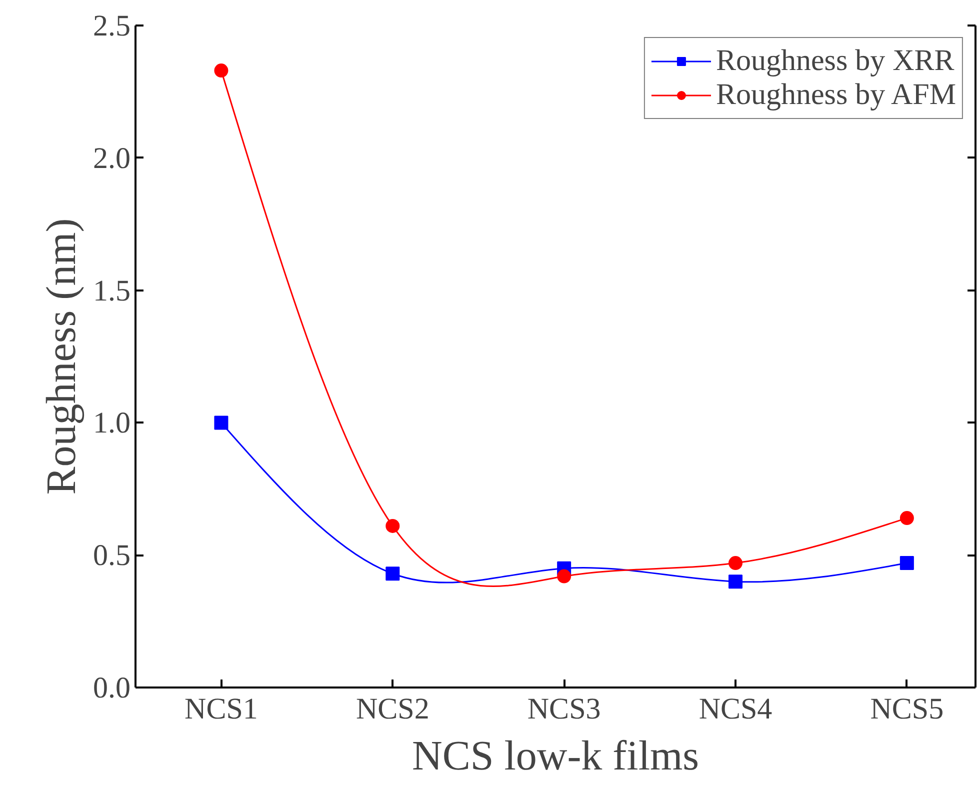 The width and height of the screenshot is (980, 807). I want to click on y-tick-label: 1.5, so click(111, 291).